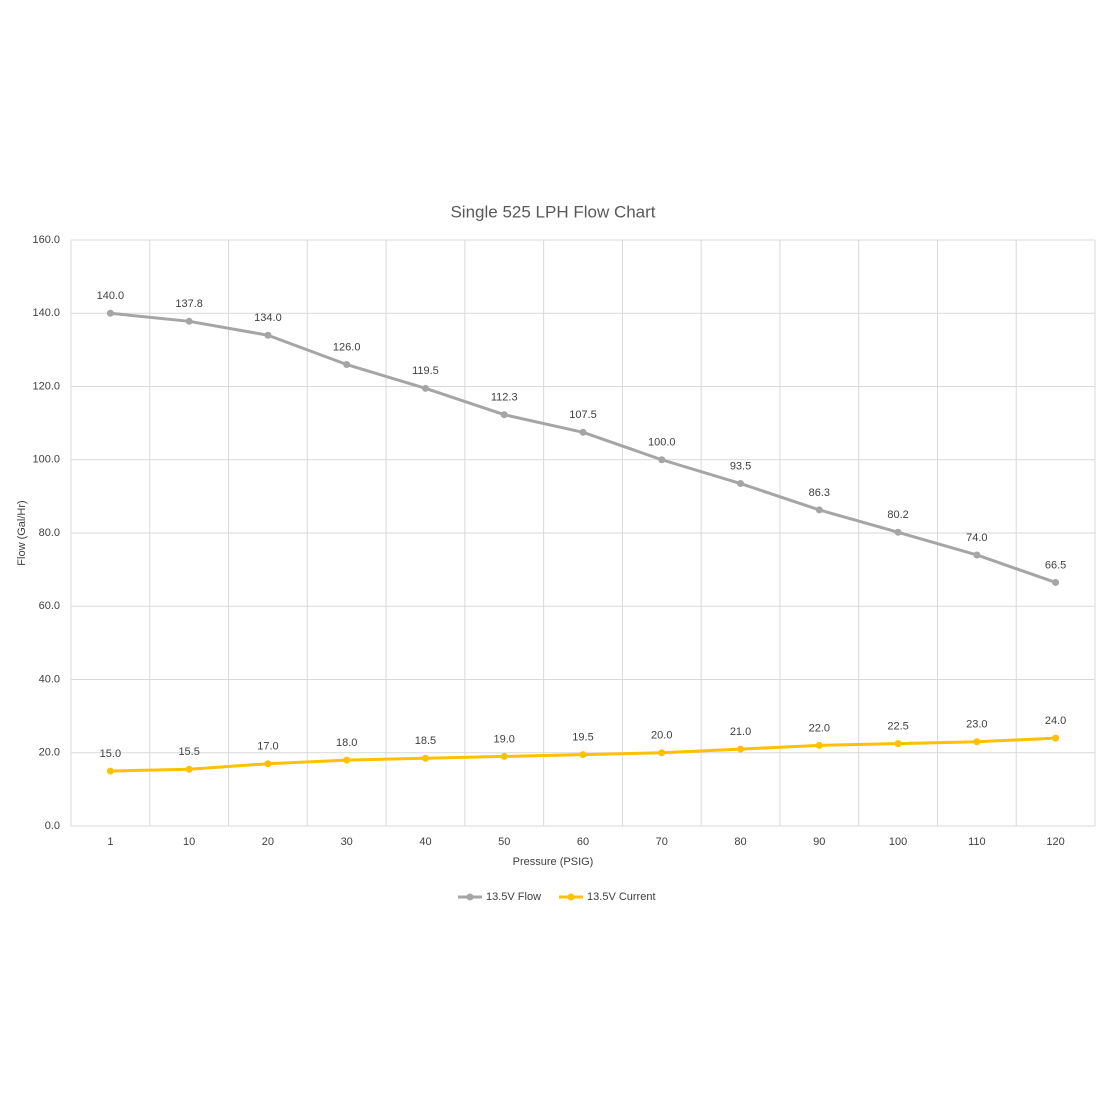 The width and height of the screenshot is (1107, 1107). What do you see at coordinates (898, 842) in the screenshot?
I see `x-tick-label: 100` at bounding box center [898, 842].